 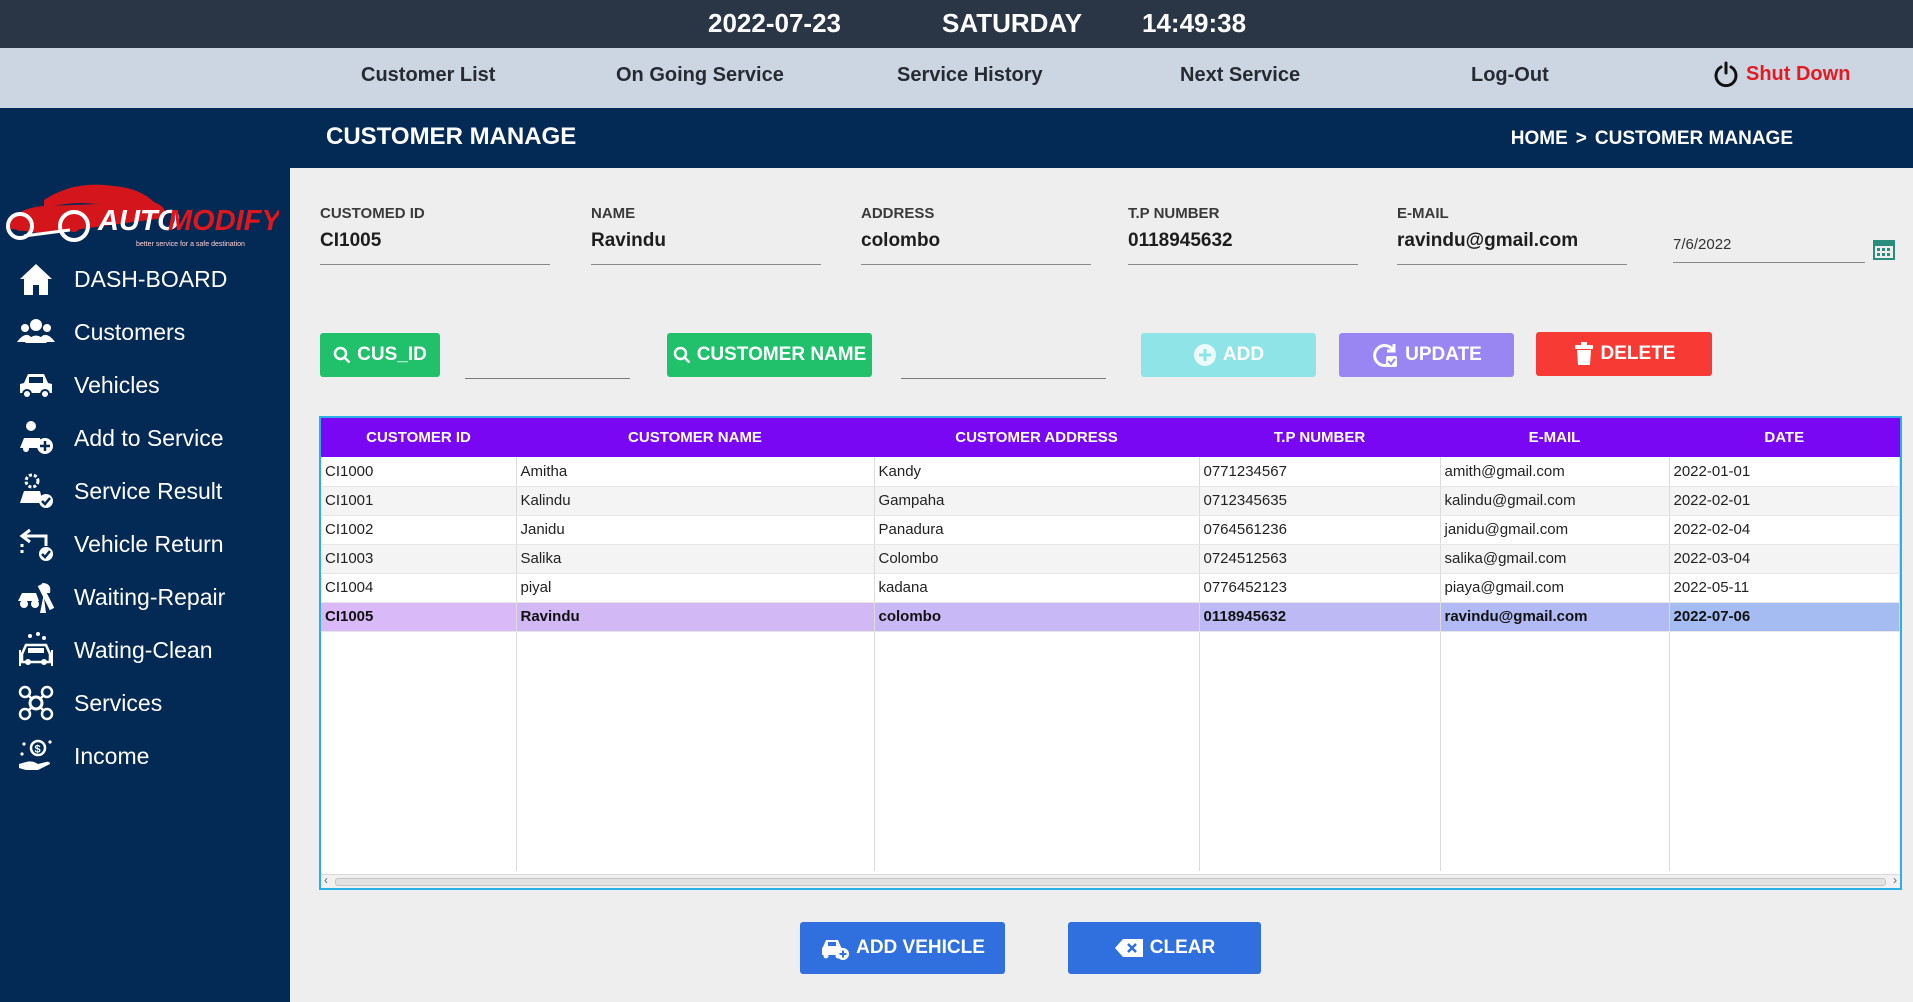 I want to click on add-service-icon, so click(x=36, y=438).